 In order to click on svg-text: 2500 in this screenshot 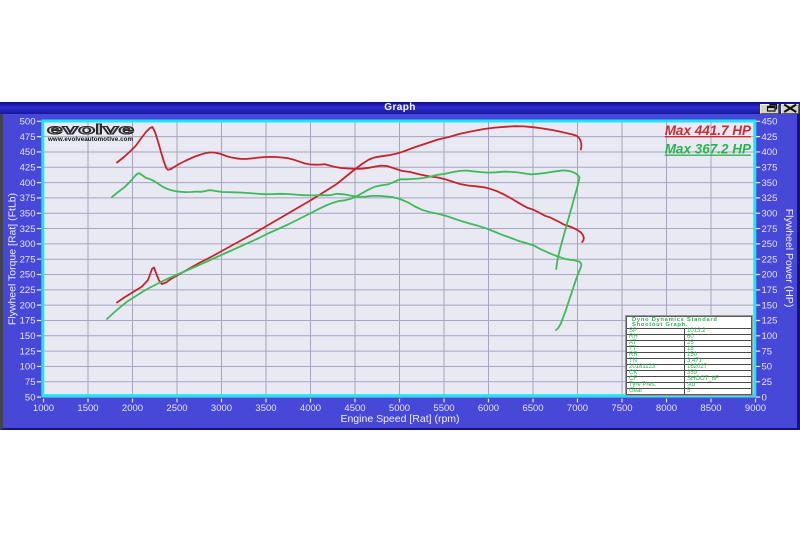, I will do `click(176, 408)`.